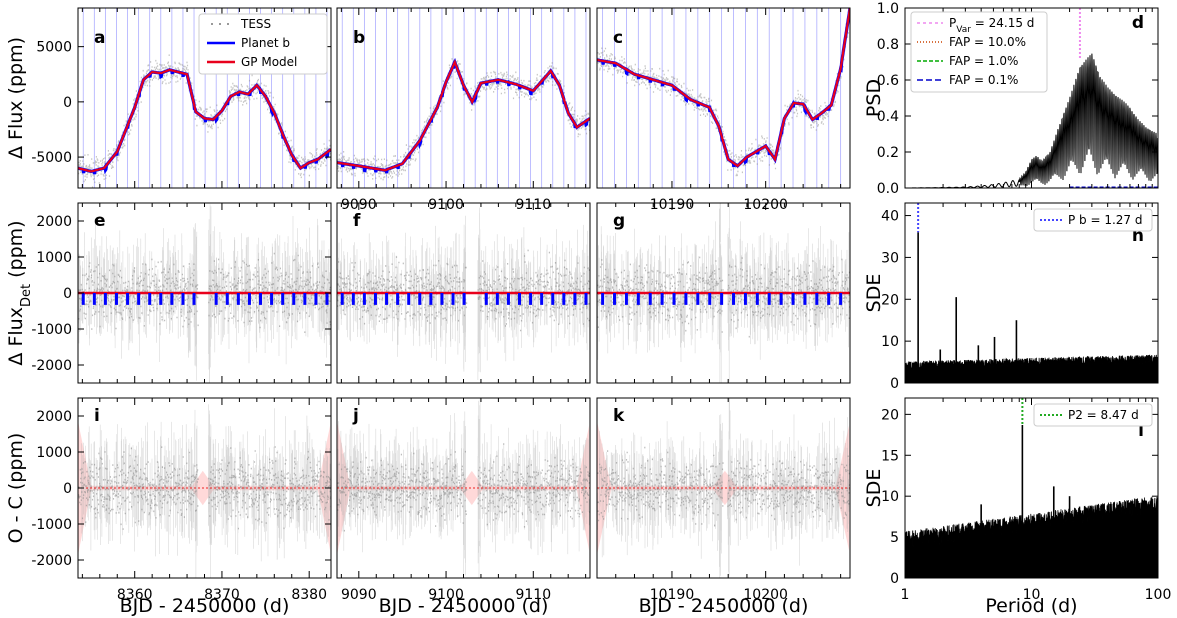 The height and width of the screenshot is (618, 1177). I want to click on data-points-i, so click(204, 488).